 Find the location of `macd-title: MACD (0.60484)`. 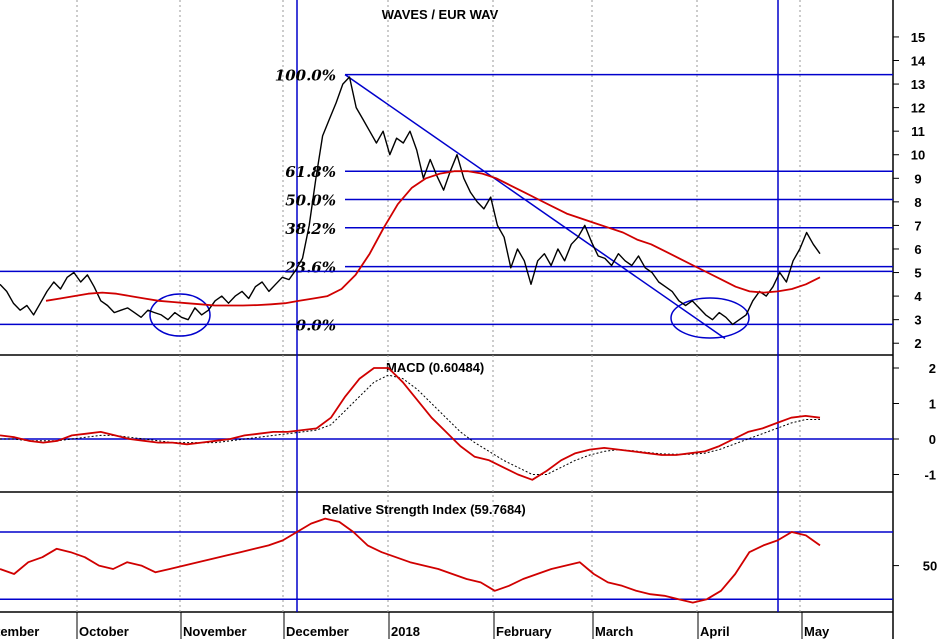

macd-title: MACD (0.60484) is located at coordinates (435, 367).